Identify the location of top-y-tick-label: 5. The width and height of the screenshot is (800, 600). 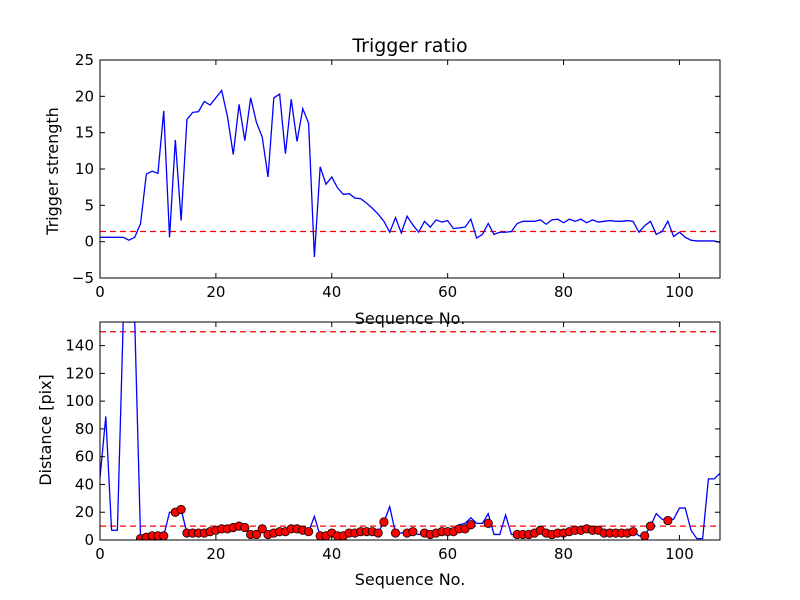
(89, 205).